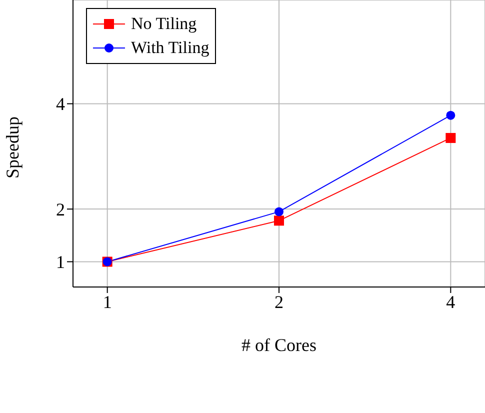  What do you see at coordinates (170, 48) in the screenshot?
I see `legend-label: With Tiling` at bounding box center [170, 48].